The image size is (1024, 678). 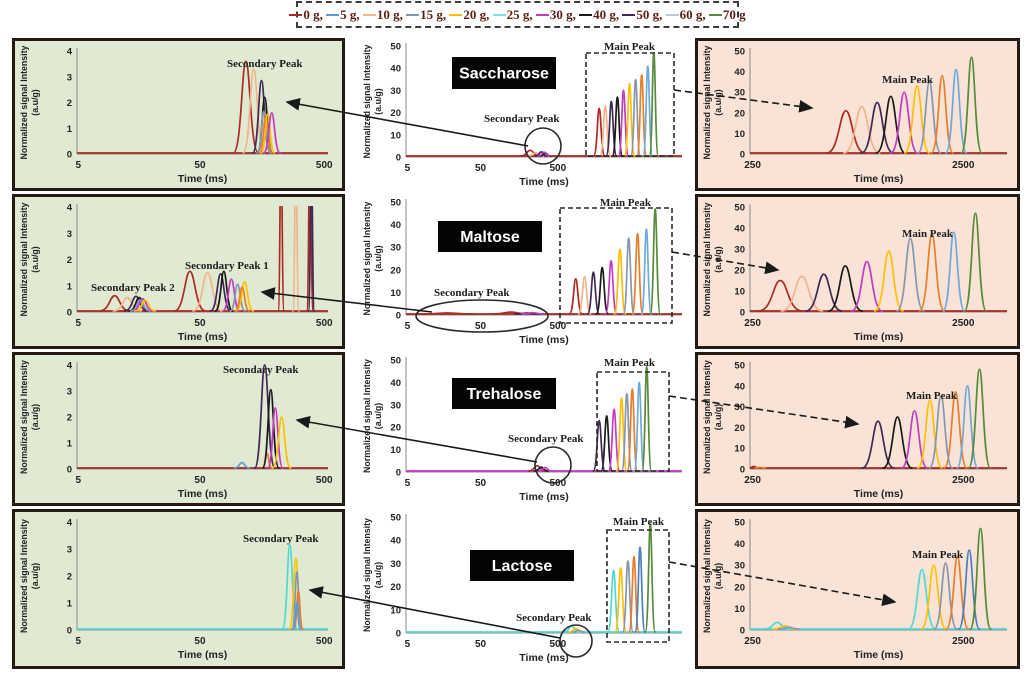 I want to click on secondary-peak-circle, so click(x=543, y=146).